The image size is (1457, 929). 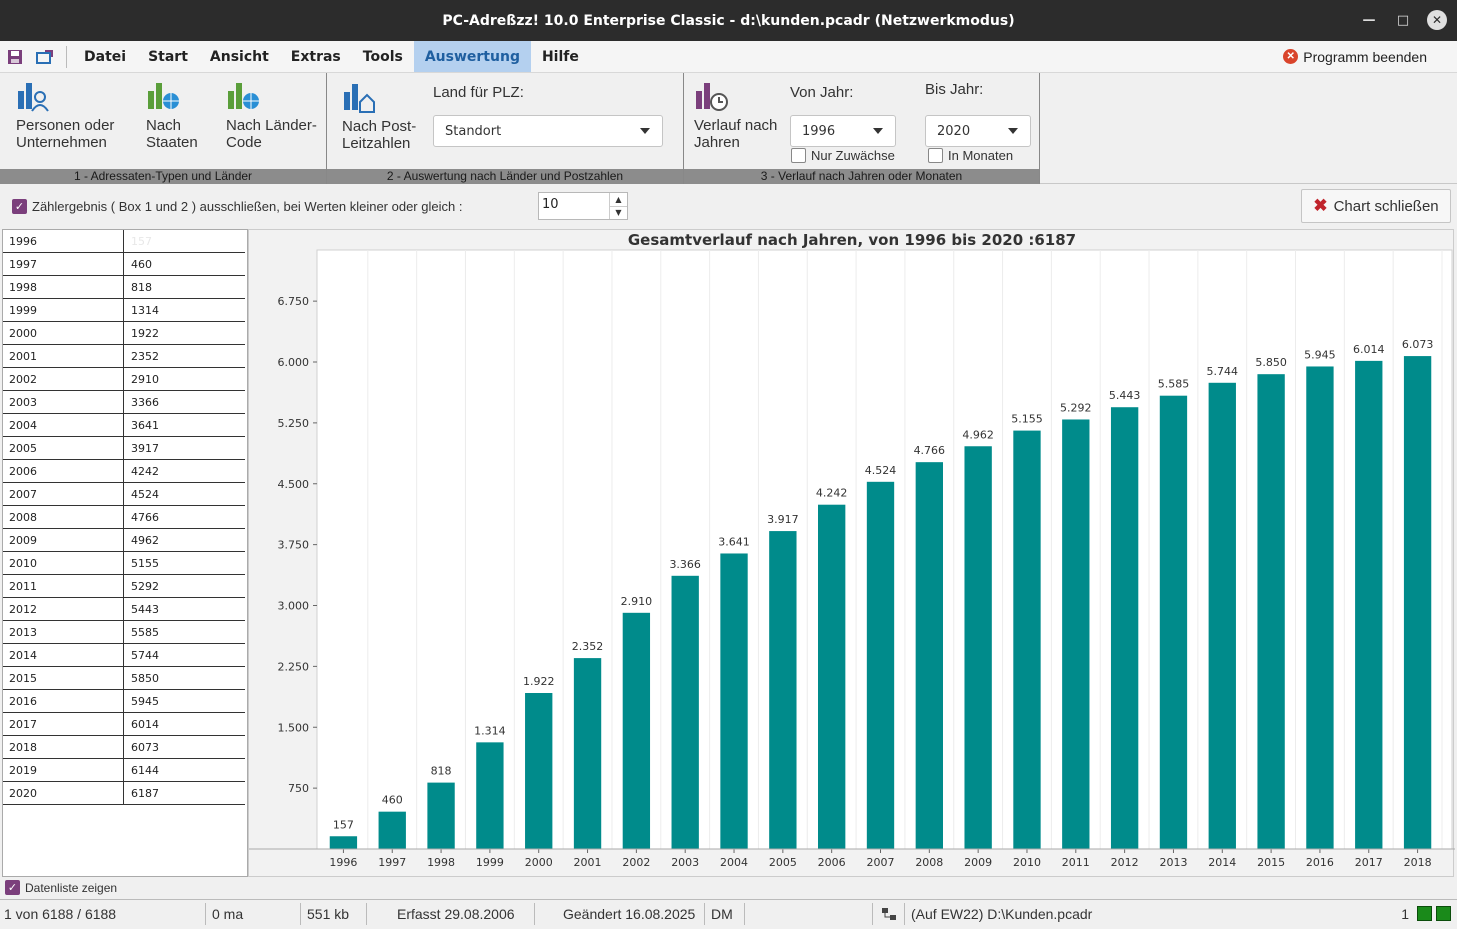 I want to click on progress-by-years-button: Verlauf nach Jahren, so click(x=735, y=115).